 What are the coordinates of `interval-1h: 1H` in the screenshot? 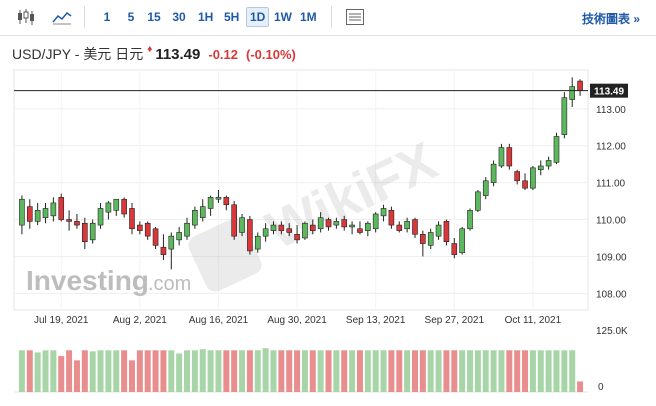 It's located at (206, 17).